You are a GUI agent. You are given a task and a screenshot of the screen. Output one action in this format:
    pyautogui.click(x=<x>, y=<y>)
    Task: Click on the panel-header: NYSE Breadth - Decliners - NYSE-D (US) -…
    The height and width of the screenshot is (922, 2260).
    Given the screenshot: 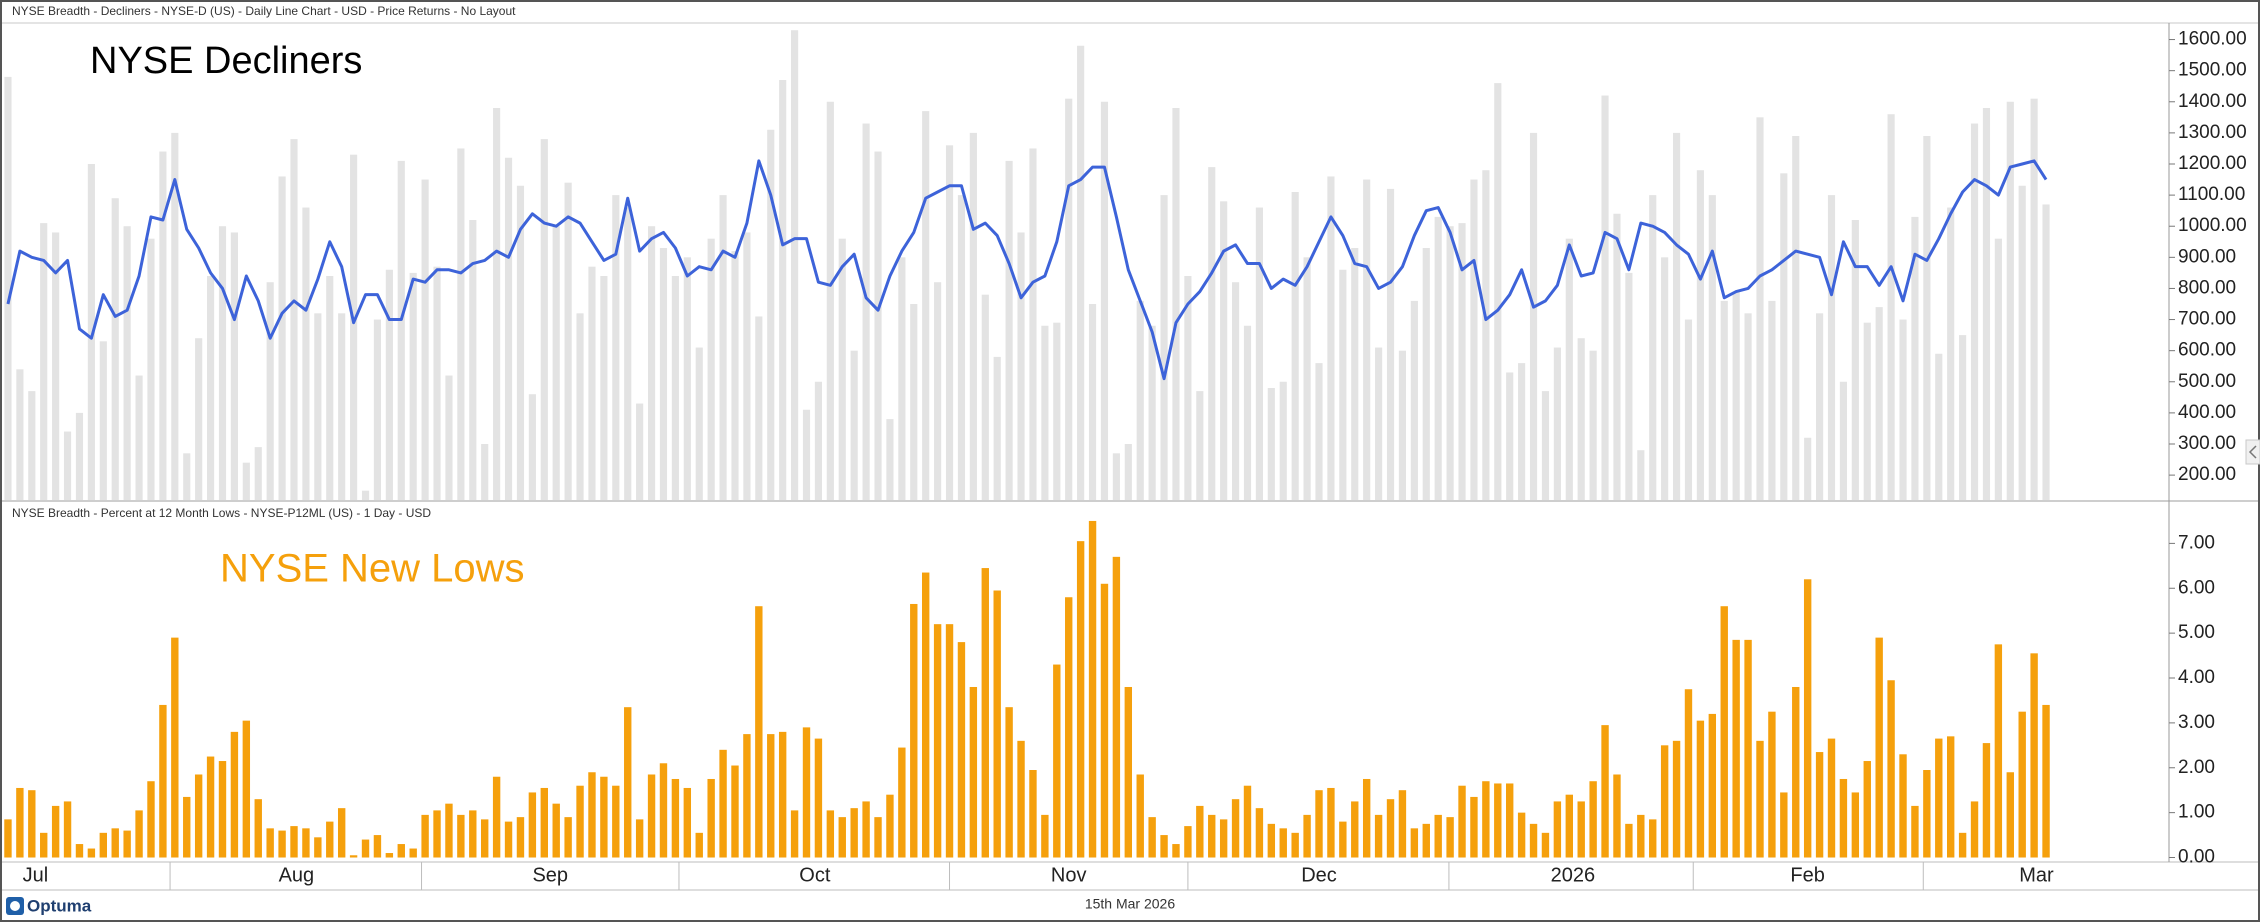 What is the action you would take?
    pyautogui.click(x=264, y=11)
    